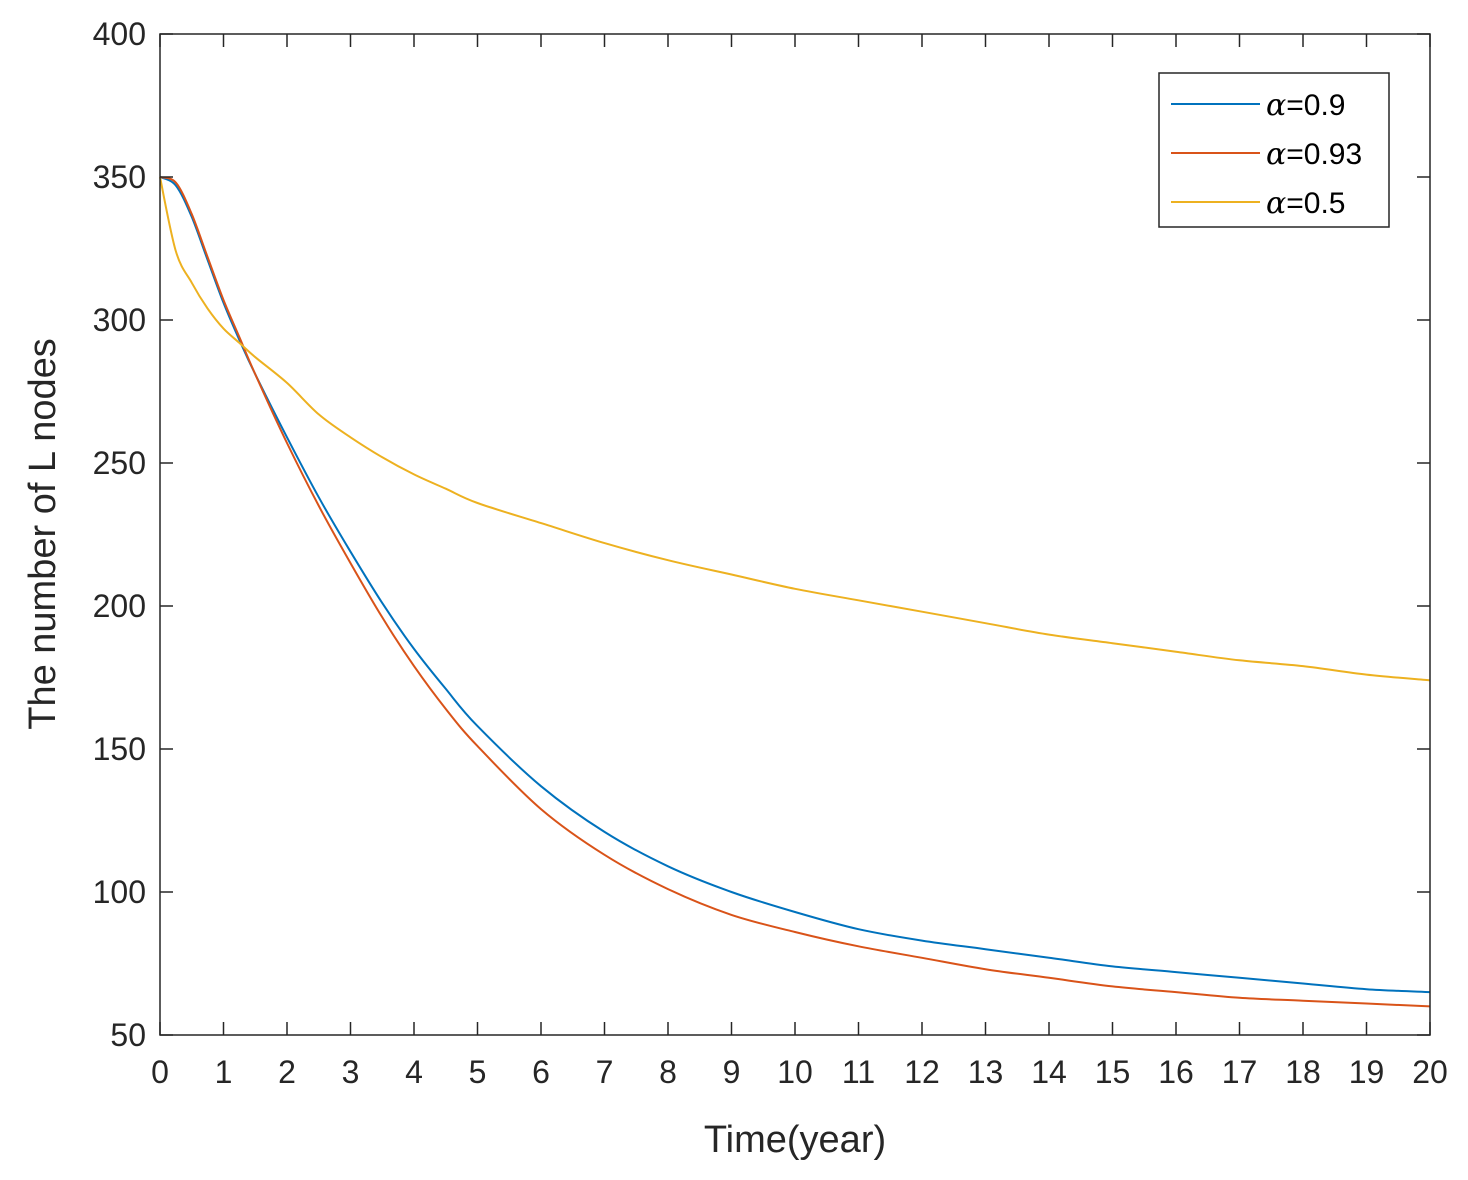 The height and width of the screenshot is (1180, 1468). I want to click on y-tick-label: 100, so click(119, 892).